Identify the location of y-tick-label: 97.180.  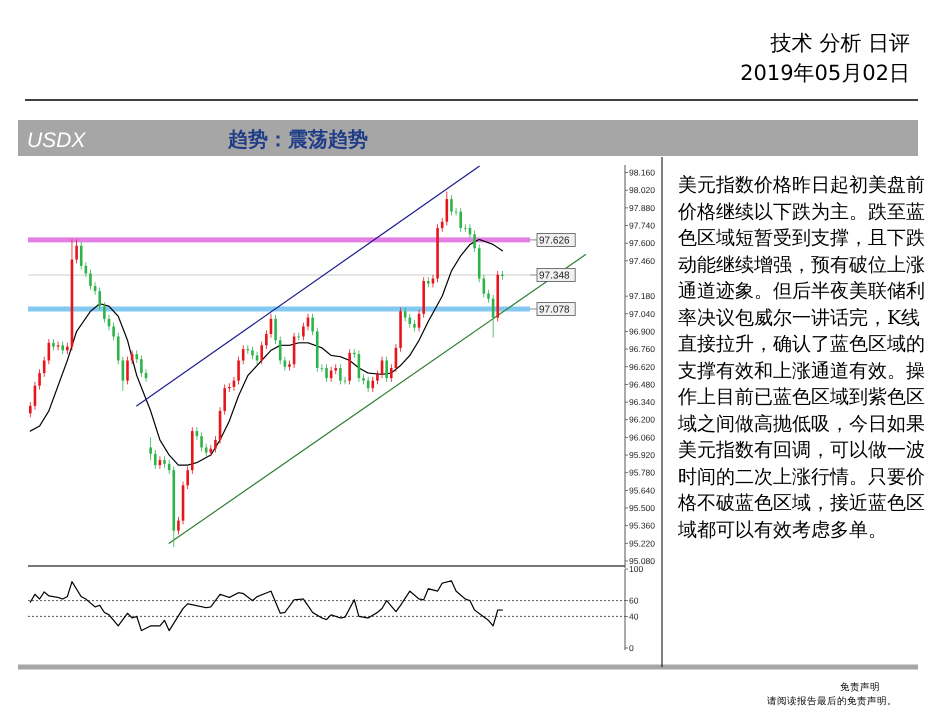
(642, 296).